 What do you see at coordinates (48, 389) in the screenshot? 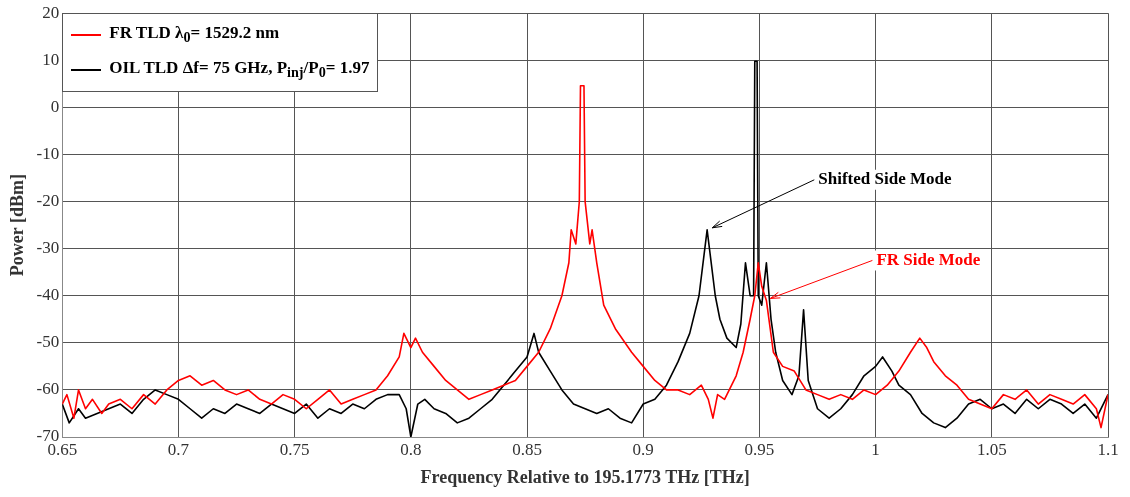
I see `y-tick-label: -60` at bounding box center [48, 389].